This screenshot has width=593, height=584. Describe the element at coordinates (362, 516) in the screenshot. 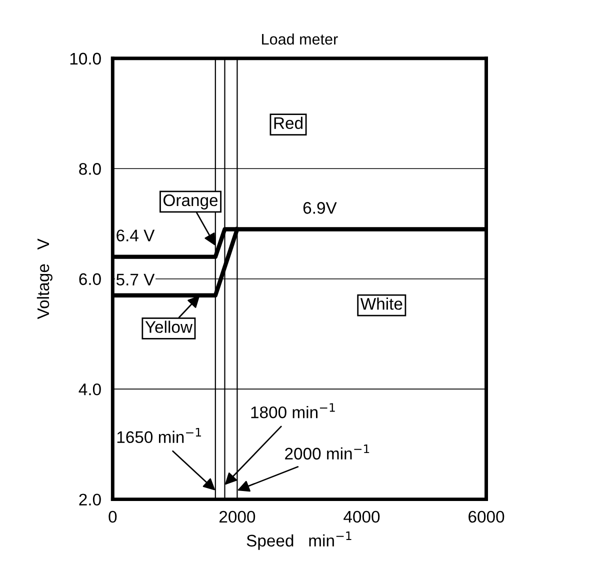

I see `x-tick-label: 4000` at that location.